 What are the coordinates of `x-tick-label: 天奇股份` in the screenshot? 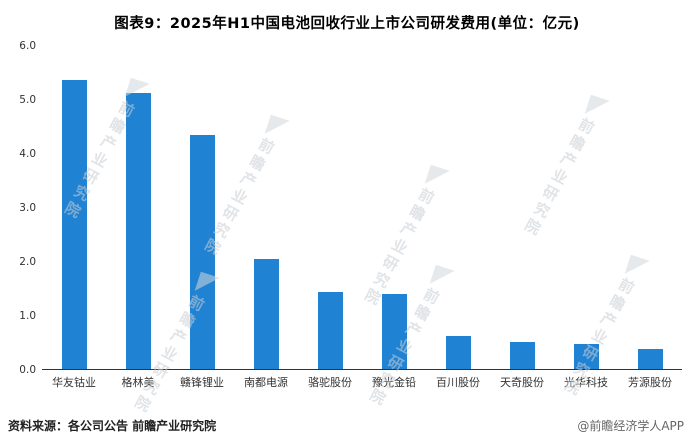 It's located at (522, 382).